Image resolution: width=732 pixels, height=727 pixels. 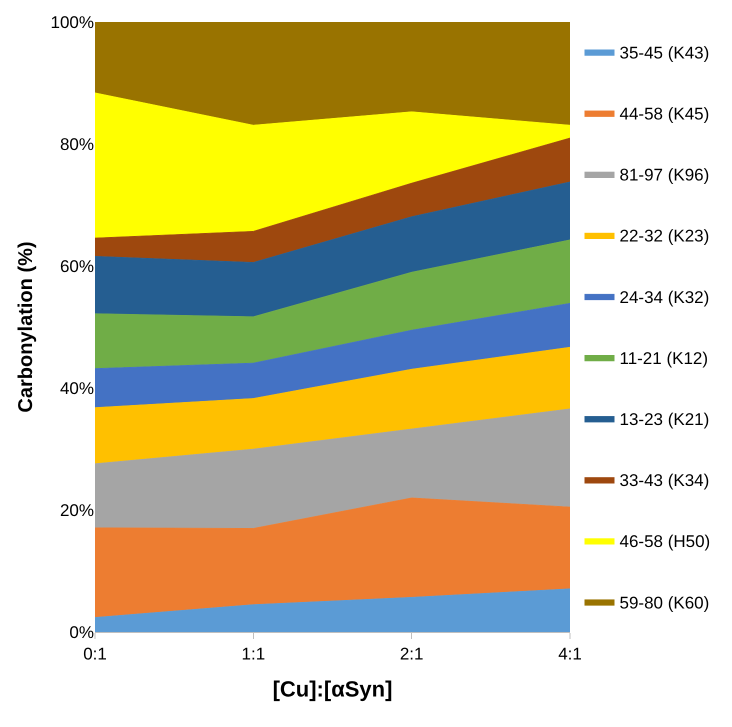 What do you see at coordinates (77, 144) in the screenshot?
I see `y-tick-label: 80%` at bounding box center [77, 144].